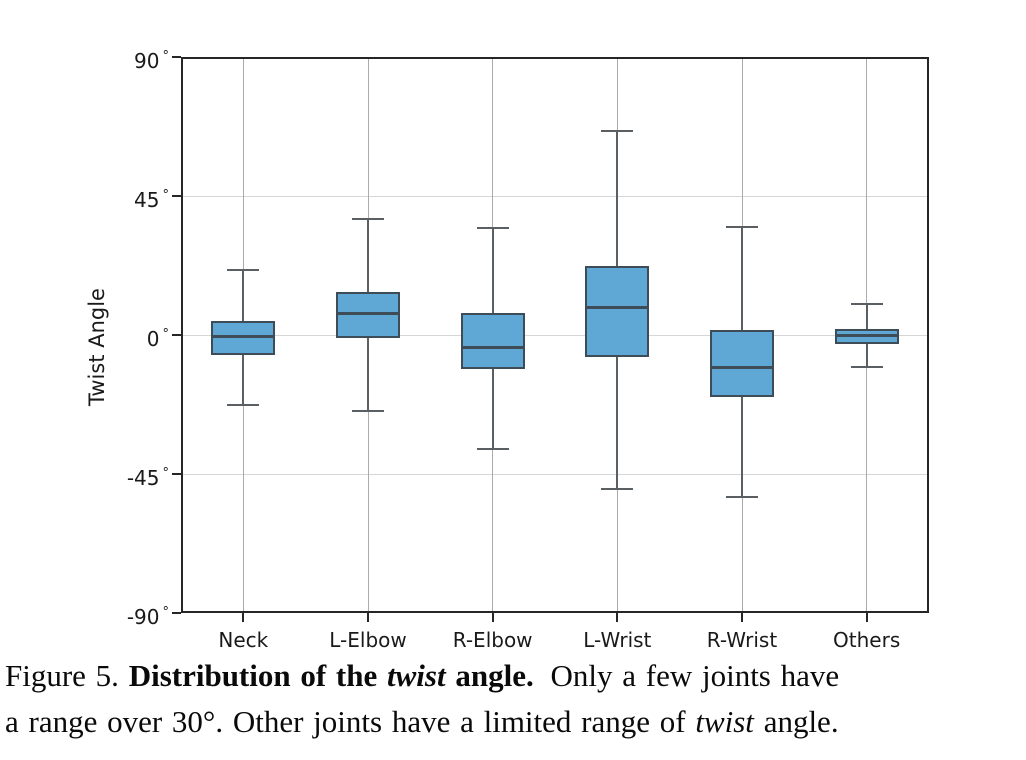  I want to click on caption-bold-italic-text: twist, so click(416, 675).